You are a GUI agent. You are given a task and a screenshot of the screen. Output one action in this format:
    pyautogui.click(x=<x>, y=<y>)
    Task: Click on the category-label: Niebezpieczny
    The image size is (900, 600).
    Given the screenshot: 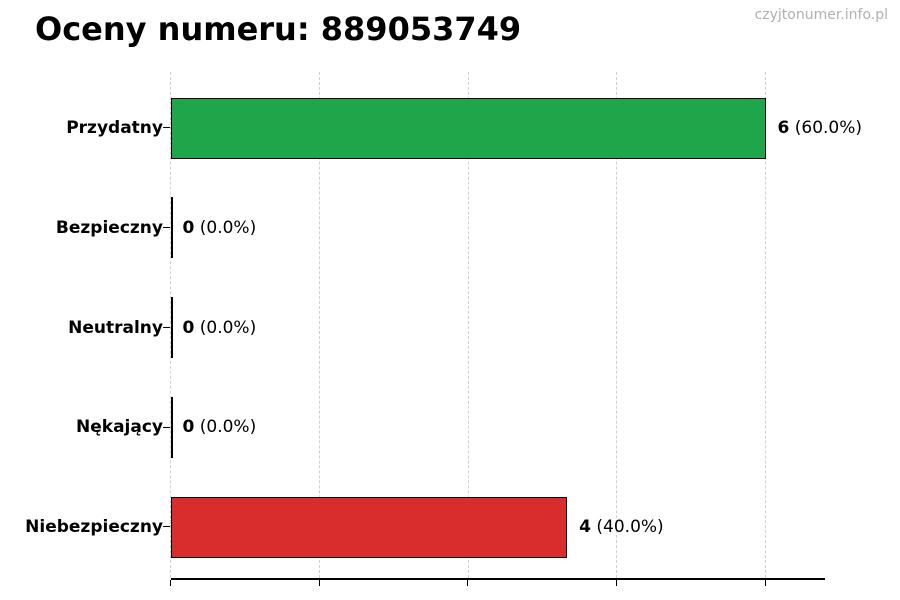 What is the action you would take?
    pyautogui.click(x=94, y=527)
    